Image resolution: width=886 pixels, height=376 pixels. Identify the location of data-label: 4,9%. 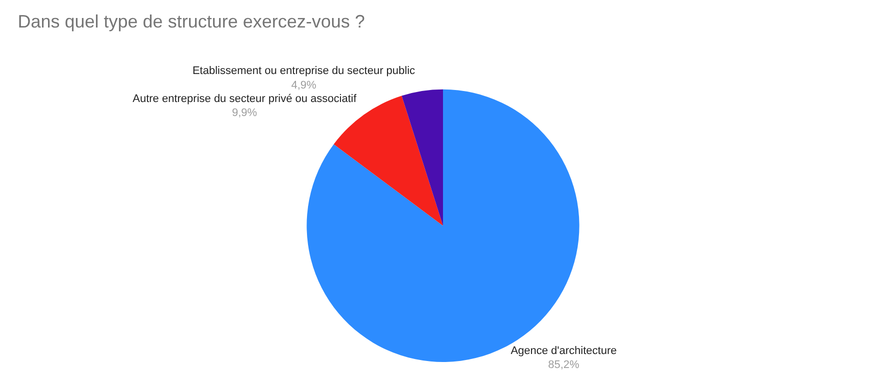
(303, 85).